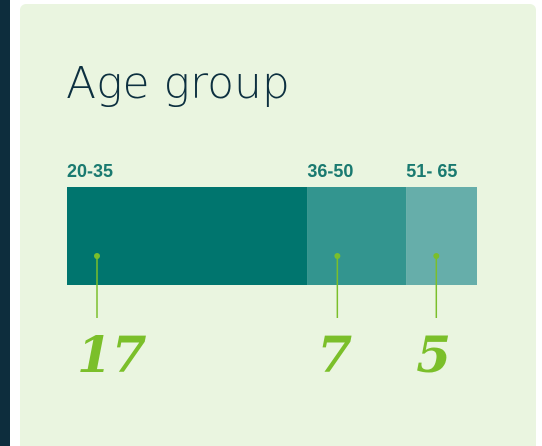 Image resolution: width=542 pixels, height=446 pixels. Describe the element at coordinates (433, 354) in the screenshot. I see `value-label: 5` at that location.